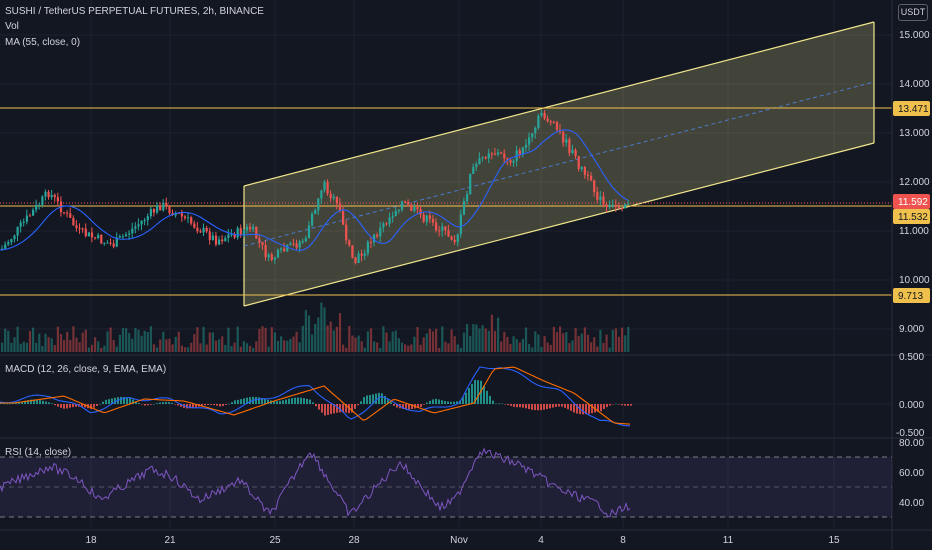 Image resolution: width=932 pixels, height=550 pixels. Describe the element at coordinates (914, 231) in the screenshot. I see `price-tick: 11.000` at that location.